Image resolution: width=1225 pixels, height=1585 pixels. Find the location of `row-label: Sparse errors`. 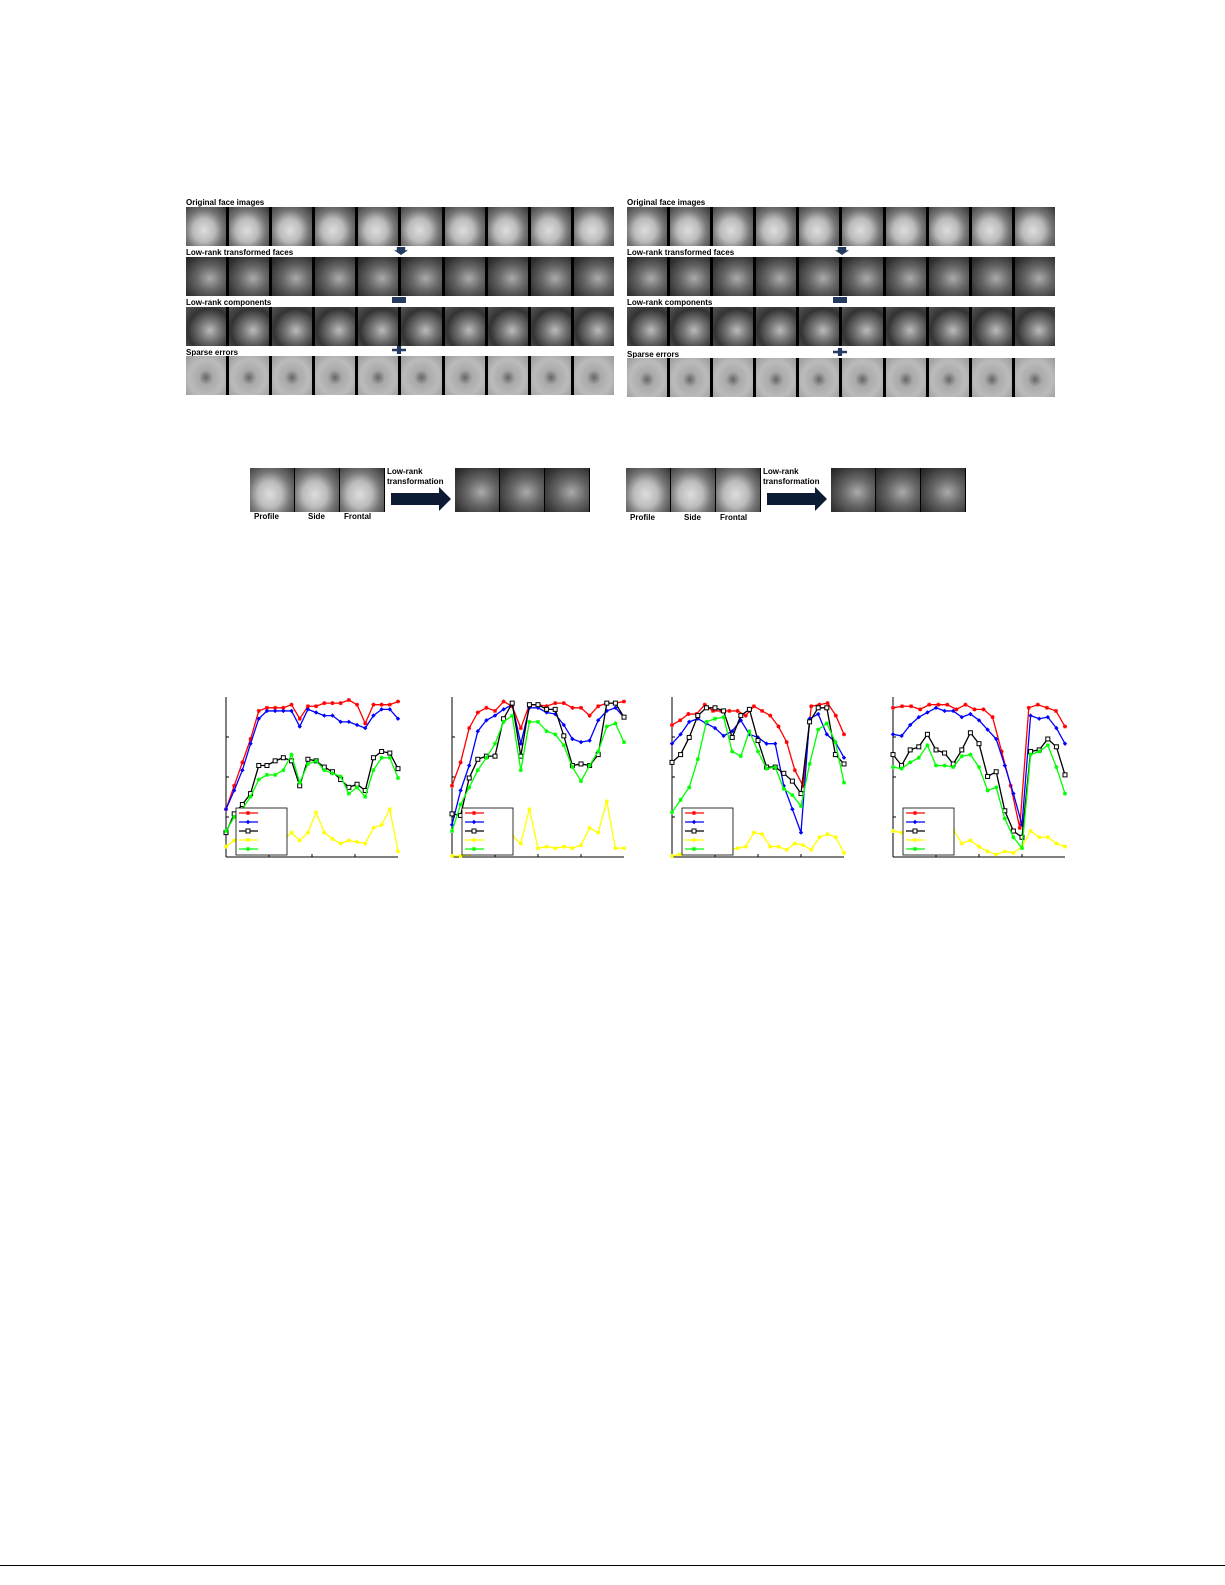

row-label: Sparse errors is located at coordinates (212, 352).